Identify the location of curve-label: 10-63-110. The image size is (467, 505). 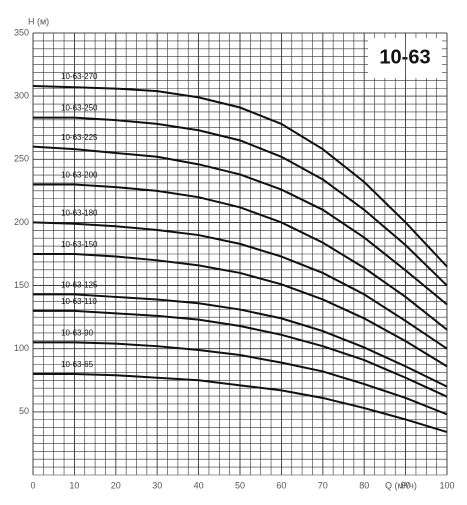
(79, 301).